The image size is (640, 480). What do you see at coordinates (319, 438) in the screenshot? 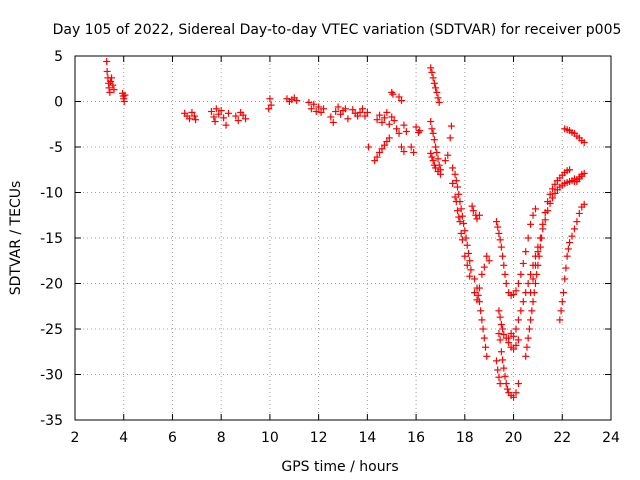
I see `x-tick-label: 12` at bounding box center [319, 438].